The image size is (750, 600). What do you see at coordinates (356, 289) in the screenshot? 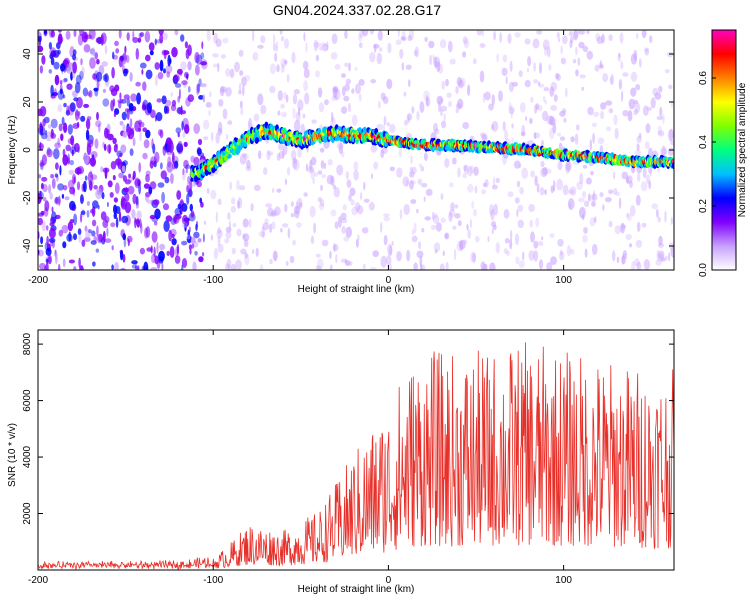
I see `spectrogram-x-label: Height of straight line (km)` at bounding box center [356, 289].